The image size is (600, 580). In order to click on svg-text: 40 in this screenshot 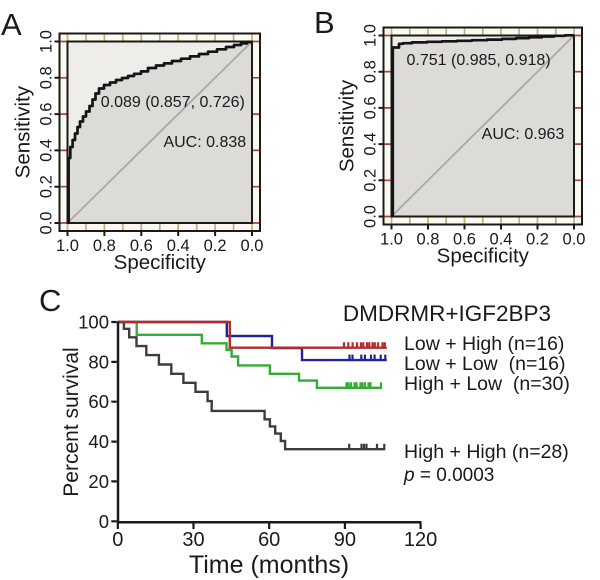, I will do `click(98, 441)`.